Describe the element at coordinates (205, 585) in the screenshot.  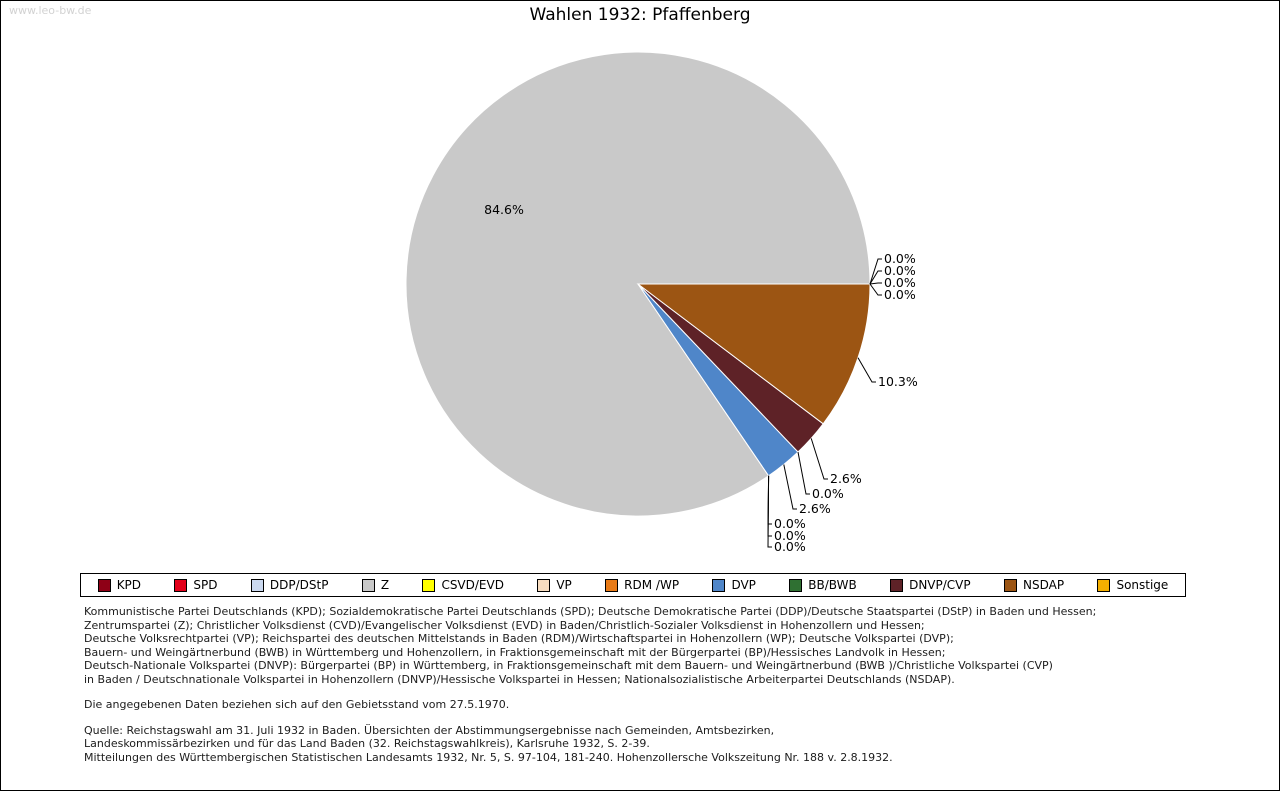
I see `legend-label: SPD` at that location.